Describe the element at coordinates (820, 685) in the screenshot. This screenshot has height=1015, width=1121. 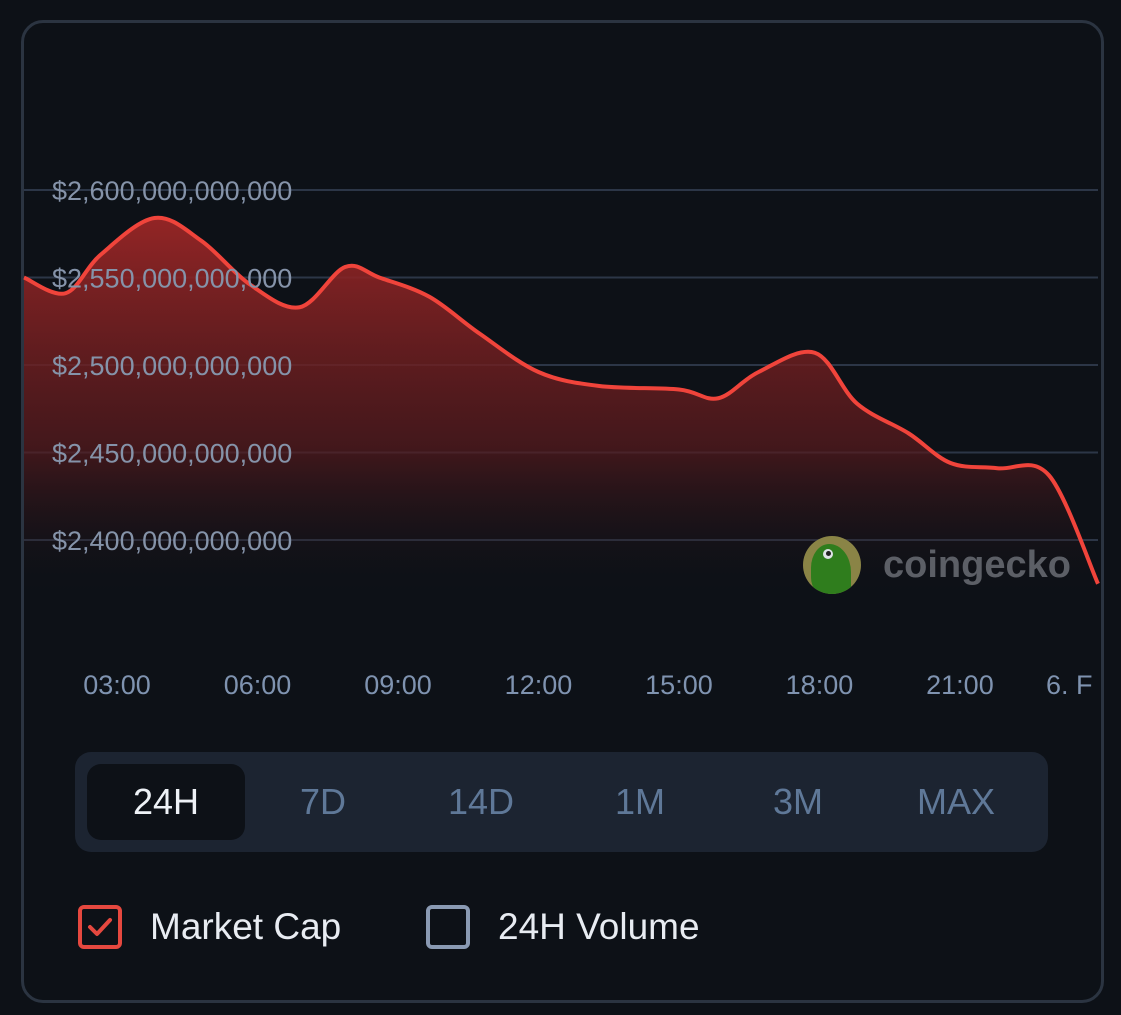
I see `x-tick-label: 18:00` at that location.